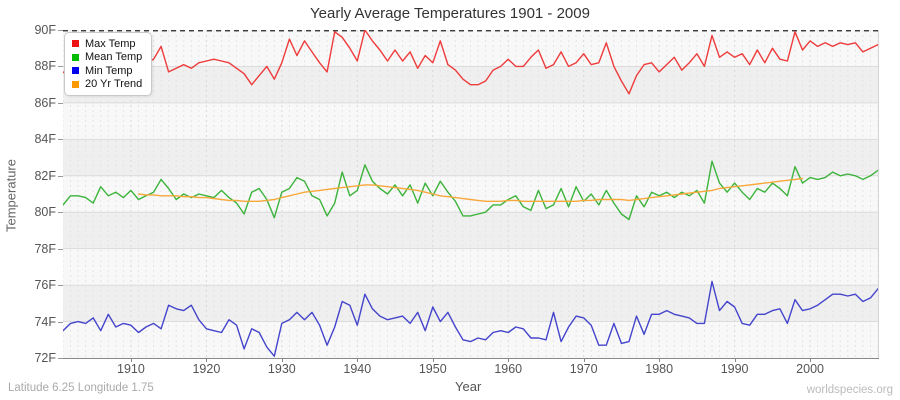  What do you see at coordinates (45, 102) in the screenshot?
I see `y-tick-label: 86F` at bounding box center [45, 102].